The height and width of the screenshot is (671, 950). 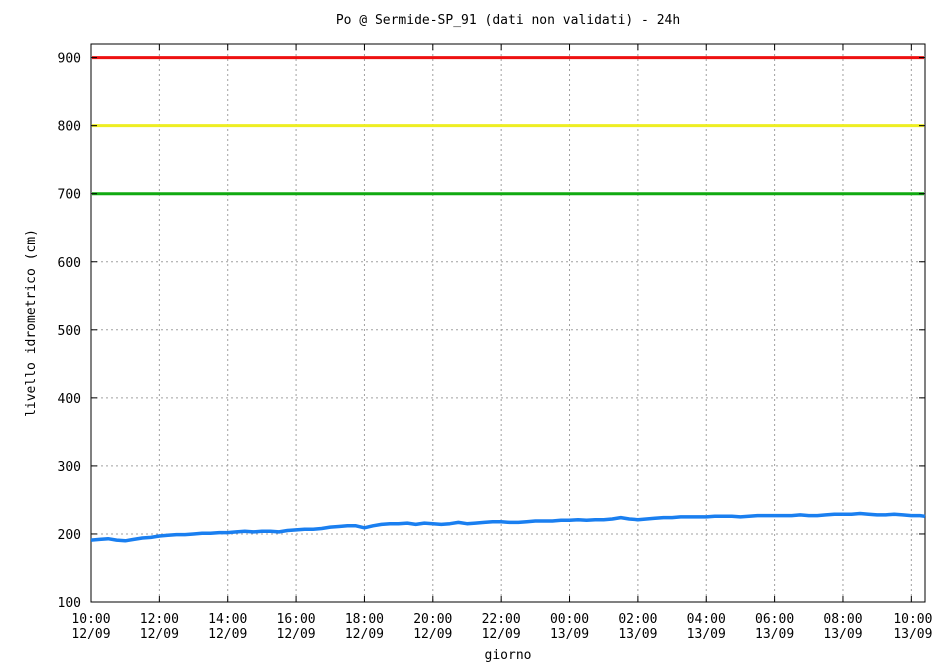 I want to click on x-axis-label: giorno, so click(x=508, y=655).